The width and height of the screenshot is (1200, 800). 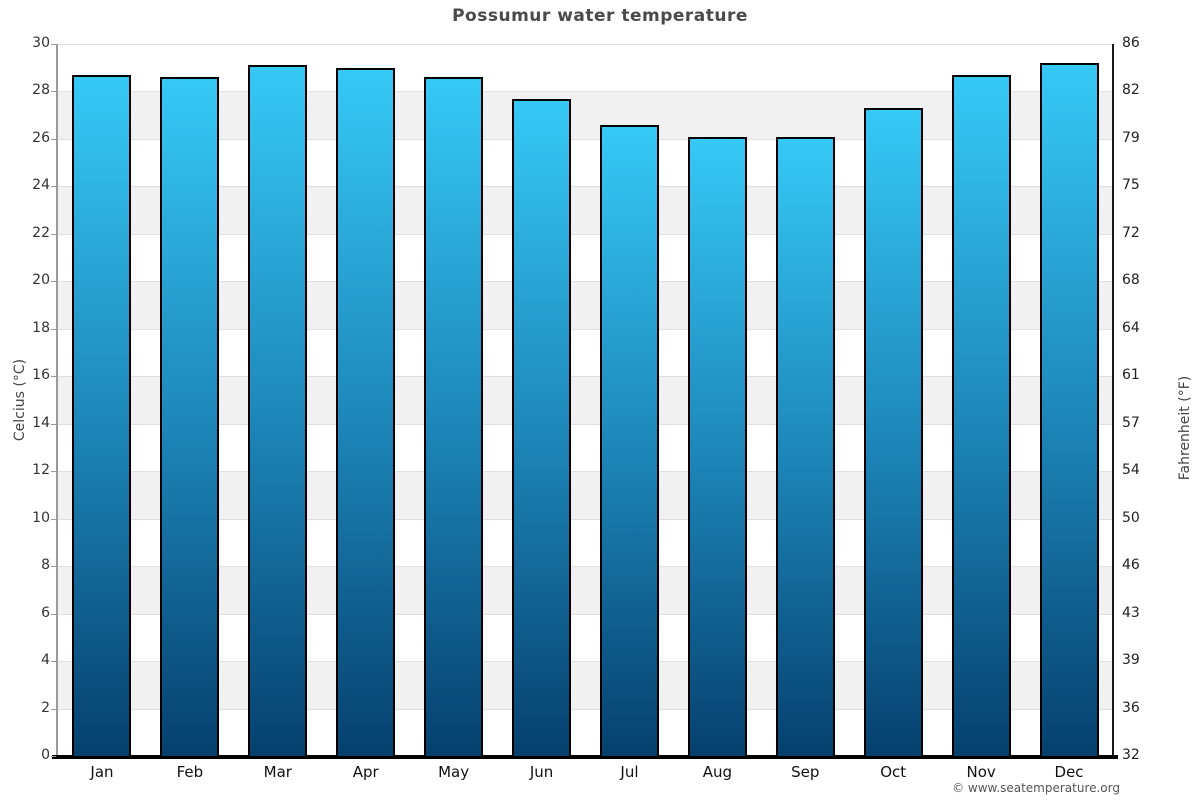 What do you see at coordinates (1131, 470) in the screenshot?
I see `fahrenheit-tick-label: 54` at bounding box center [1131, 470].